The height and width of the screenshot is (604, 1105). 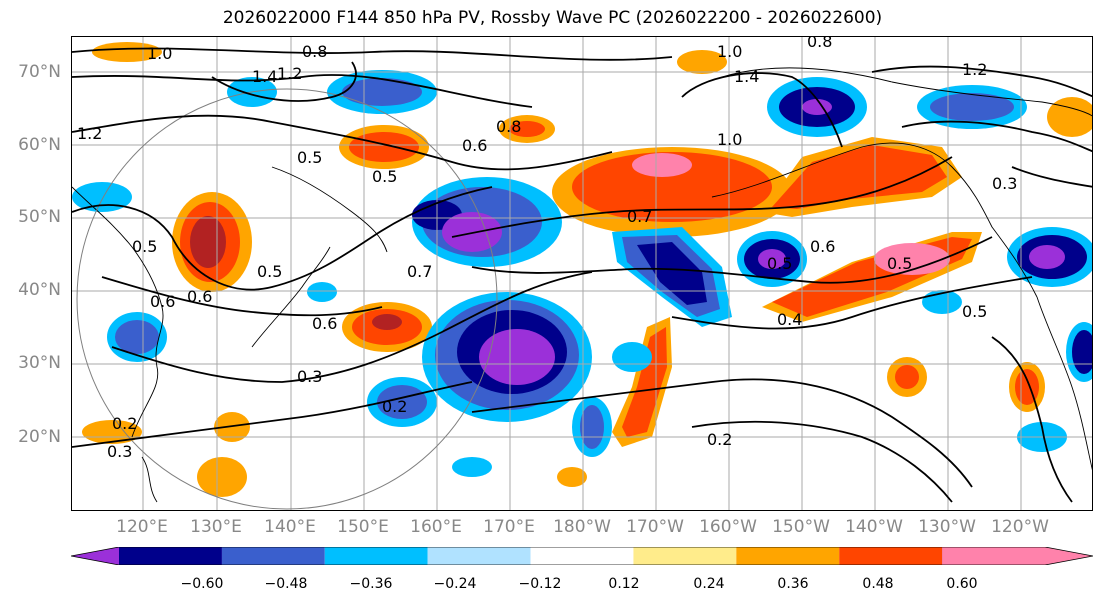 I want to click on colorbar, so click(x=582, y=556).